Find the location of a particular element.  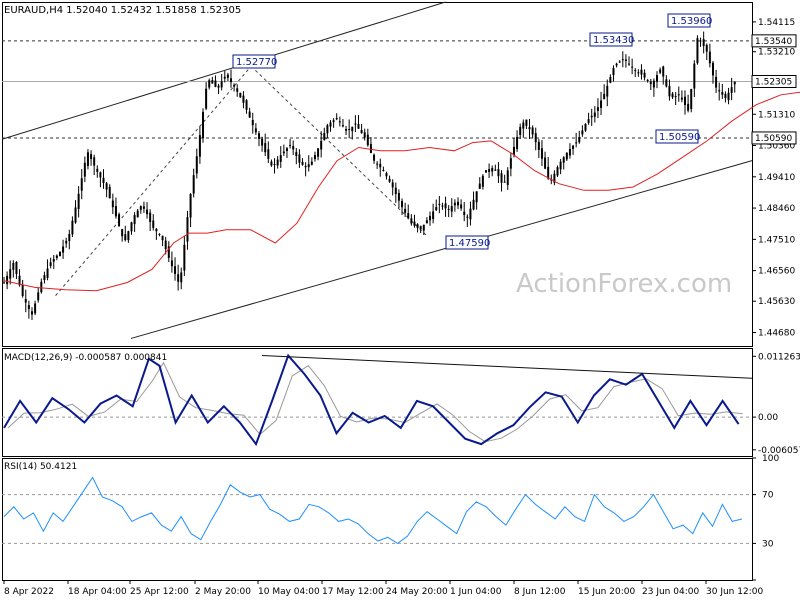

time-axis-label: 8 Jun 12:00 is located at coordinates (540, 592).